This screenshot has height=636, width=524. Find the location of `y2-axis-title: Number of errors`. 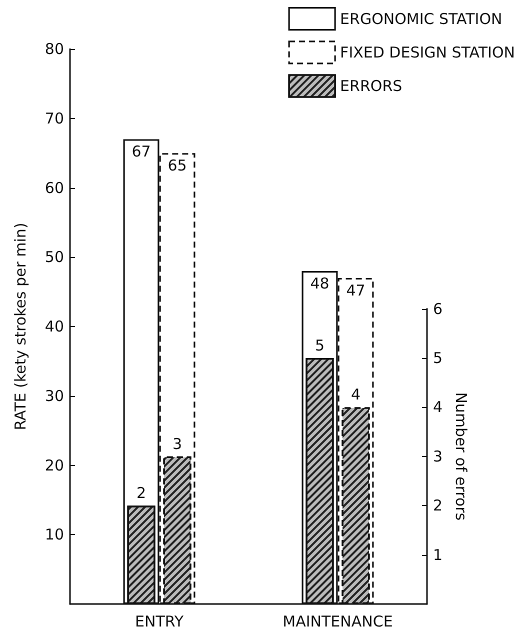

y2-axis-title: Number of errors is located at coordinates (461, 456).